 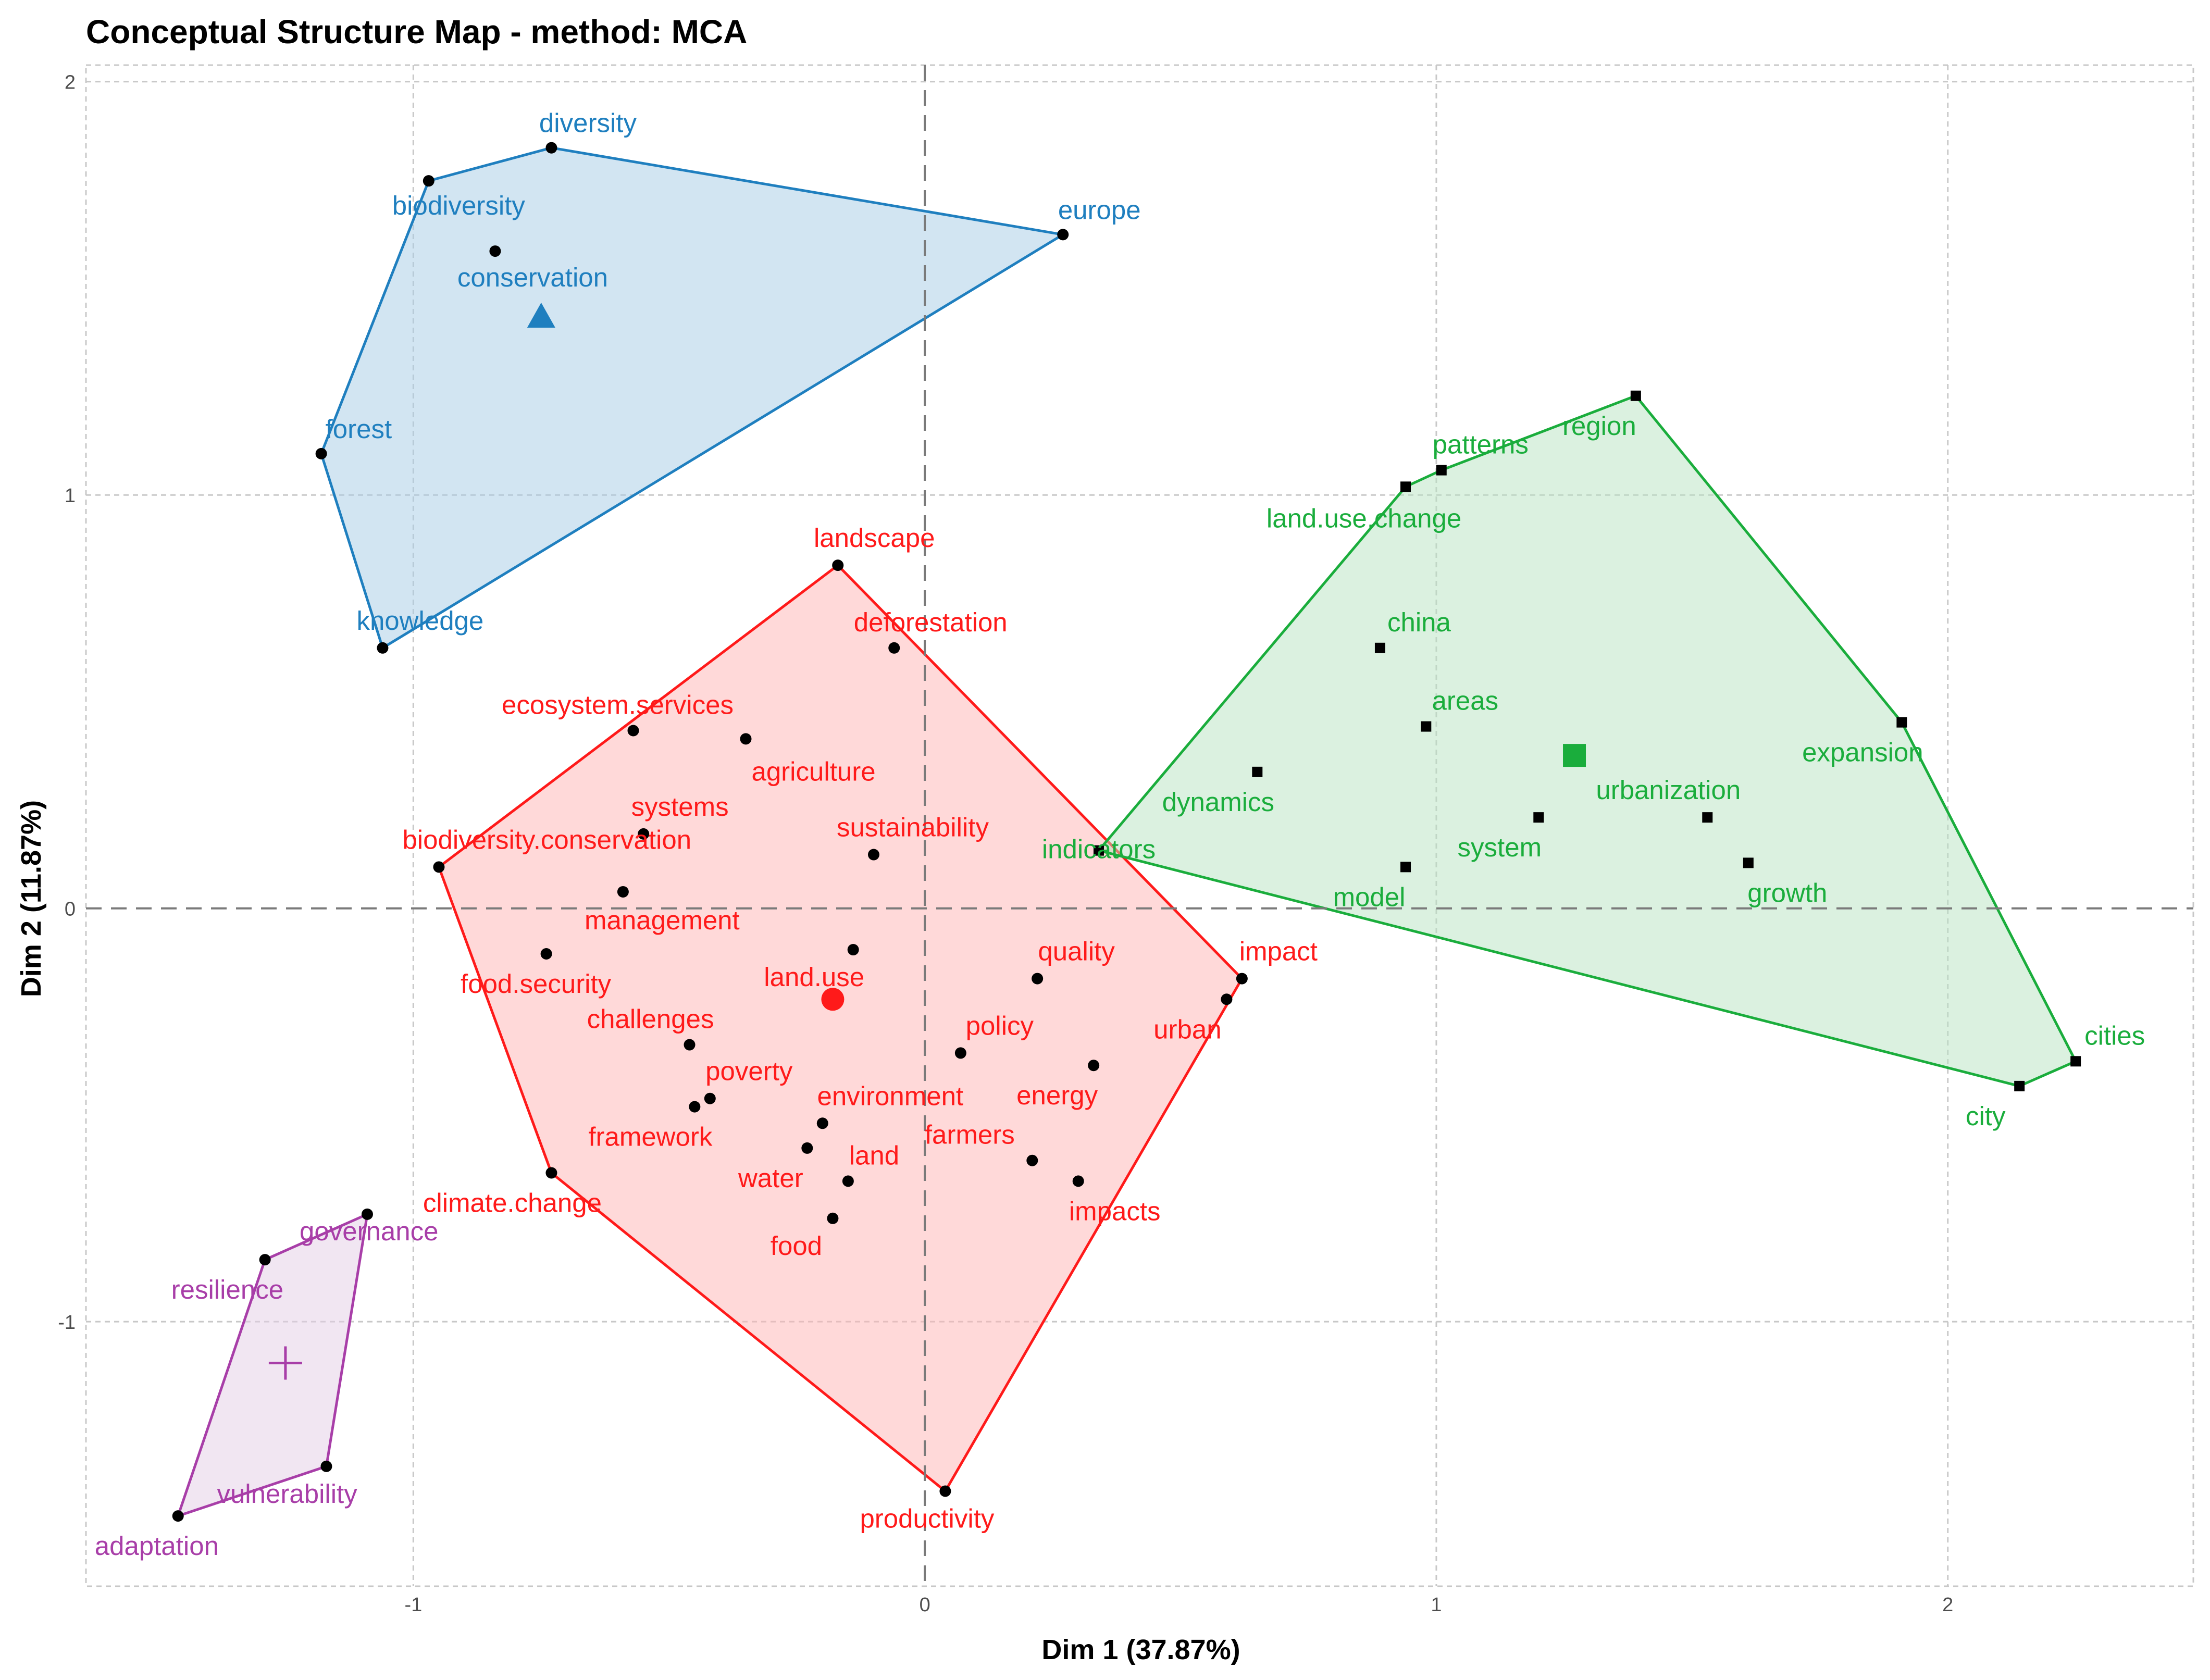 What do you see at coordinates (848, 1181) in the screenshot?
I see `point-land` at bounding box center [848, 1181].